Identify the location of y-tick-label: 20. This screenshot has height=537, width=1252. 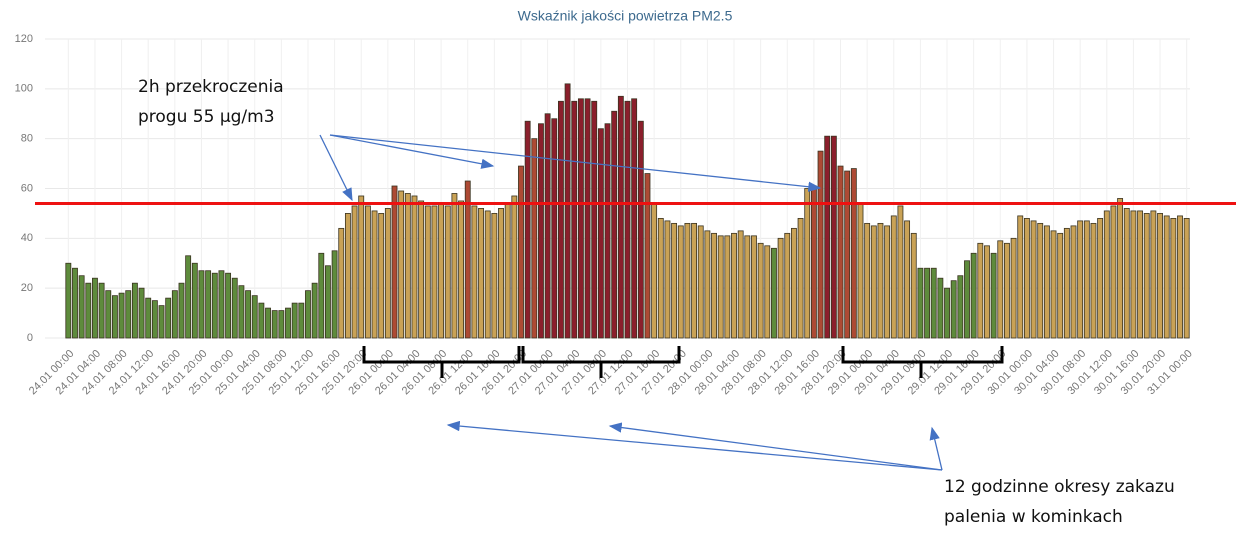
(27, 288).